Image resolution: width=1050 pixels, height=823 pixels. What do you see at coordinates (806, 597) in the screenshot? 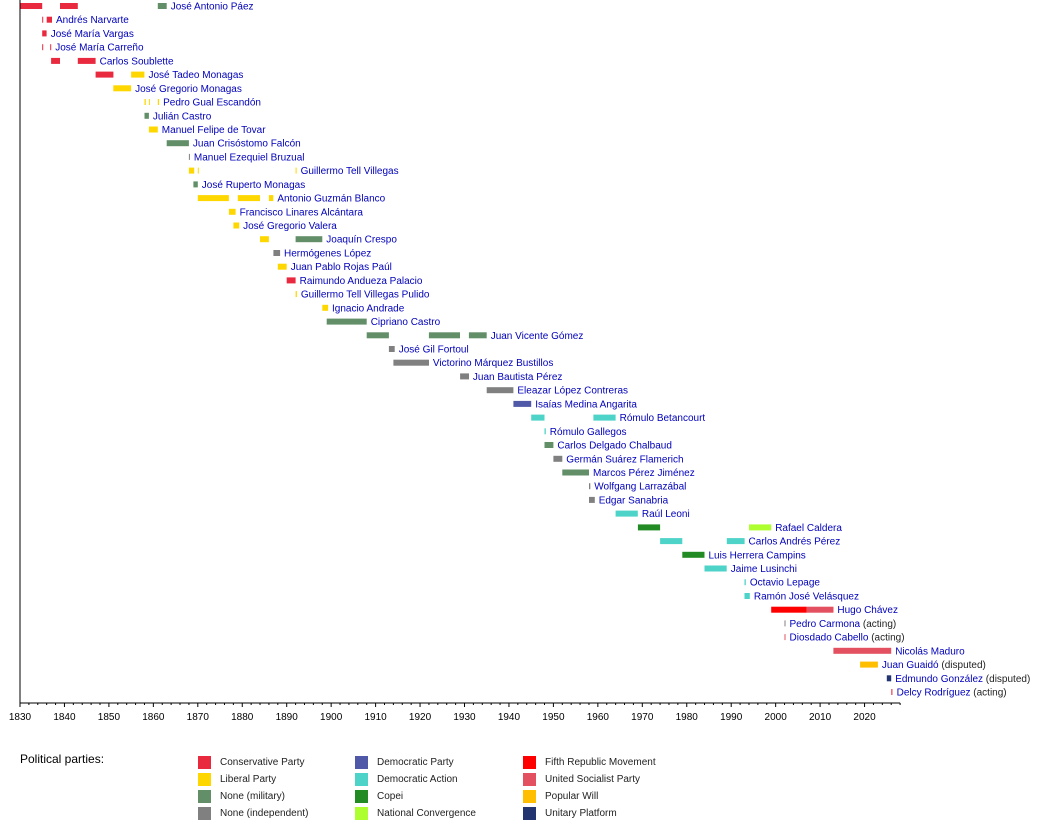
I see `president-name: Ramón José Velásquez` at bounding box center [806, 597].